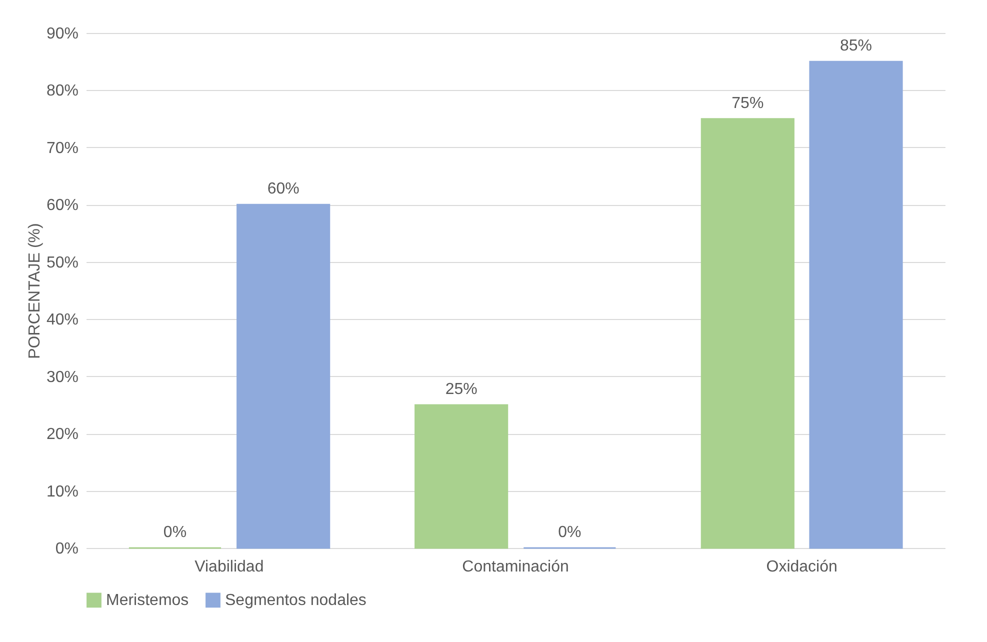 The width and height of the screenshot is (987, 642). Describe the element at coordinates (461, 389) in the screenshot. I see `data-label: 25%` at that location.